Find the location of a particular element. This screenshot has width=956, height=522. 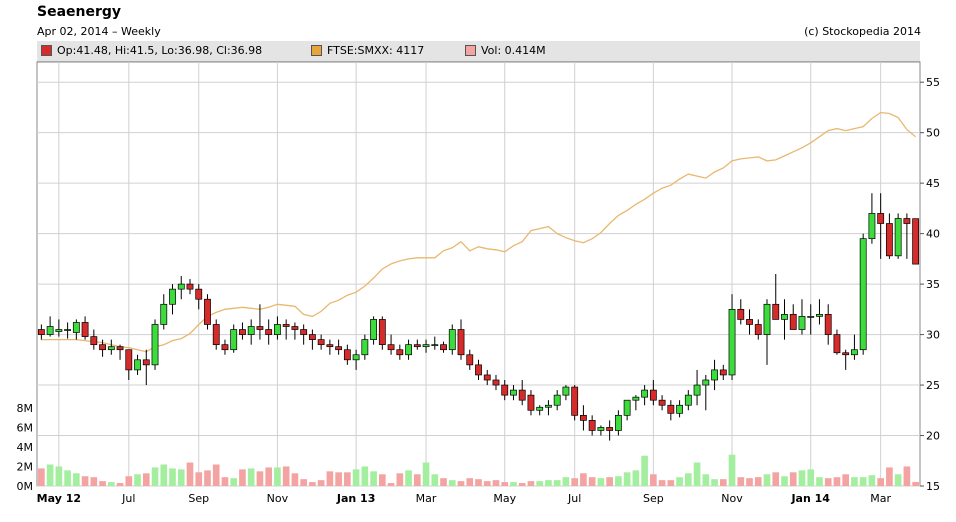

legend-volume: Vol: 0.414M is located at coordinates (505, 50).